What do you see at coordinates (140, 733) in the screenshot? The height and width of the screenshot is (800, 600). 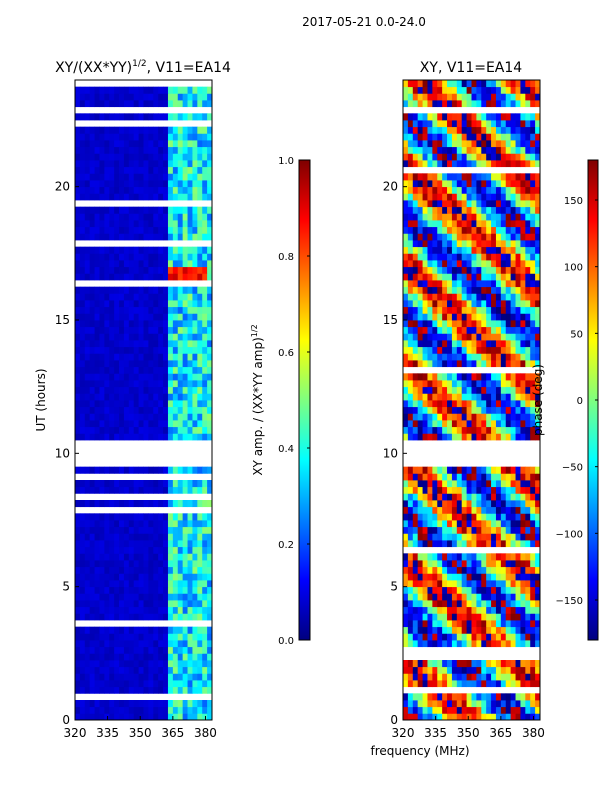 I see `x-tick-label: 350` at bounding box center [140, 733].